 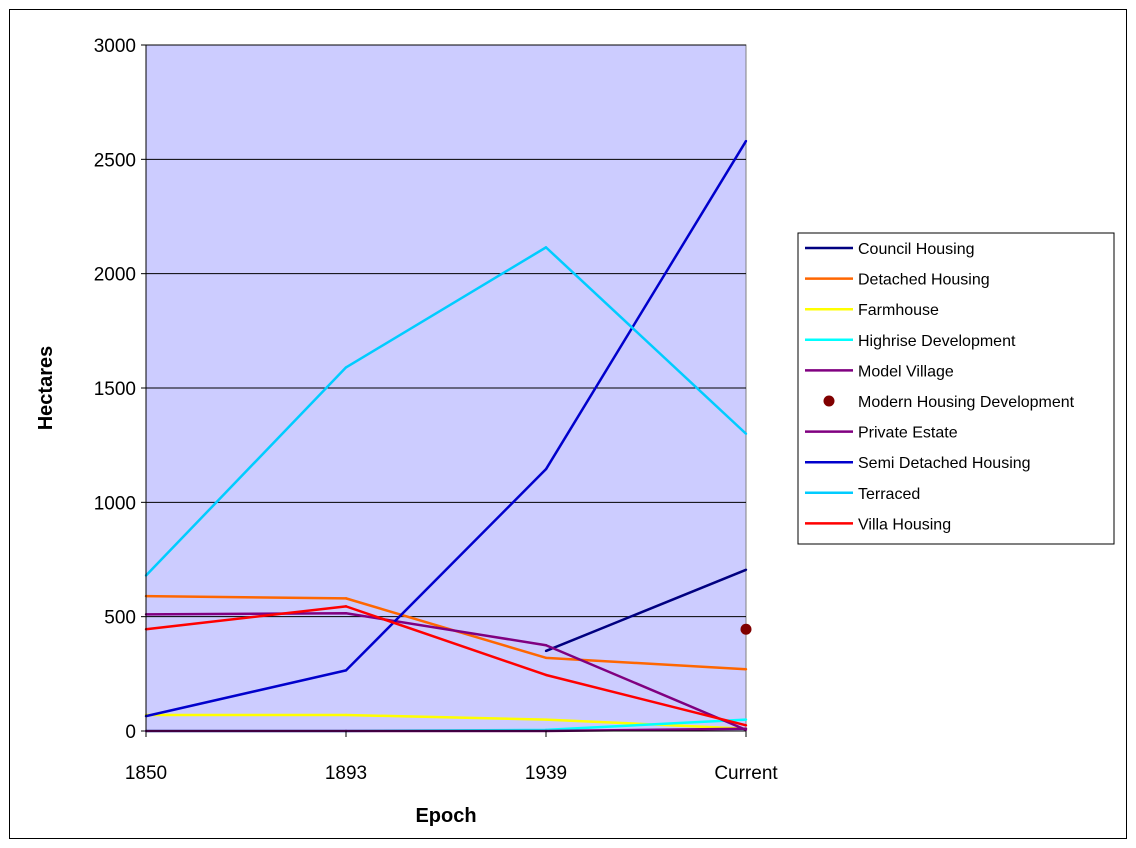 What do you see at coordinates (829, 401) in the screenshot?
I see `legend-marker-modern-housing-development` at bounding box center [829, 401].